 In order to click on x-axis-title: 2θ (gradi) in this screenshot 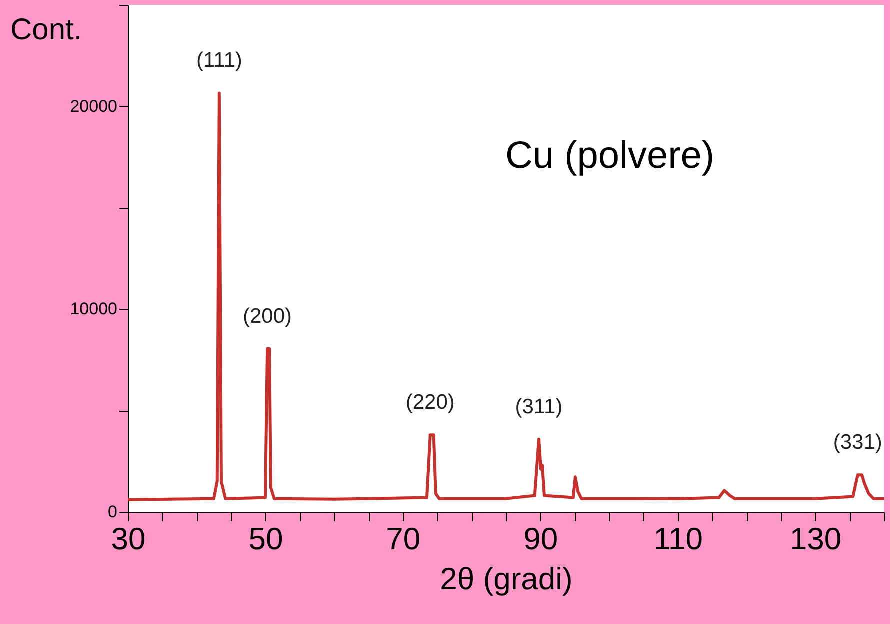, I will do `click(506, 579)`.